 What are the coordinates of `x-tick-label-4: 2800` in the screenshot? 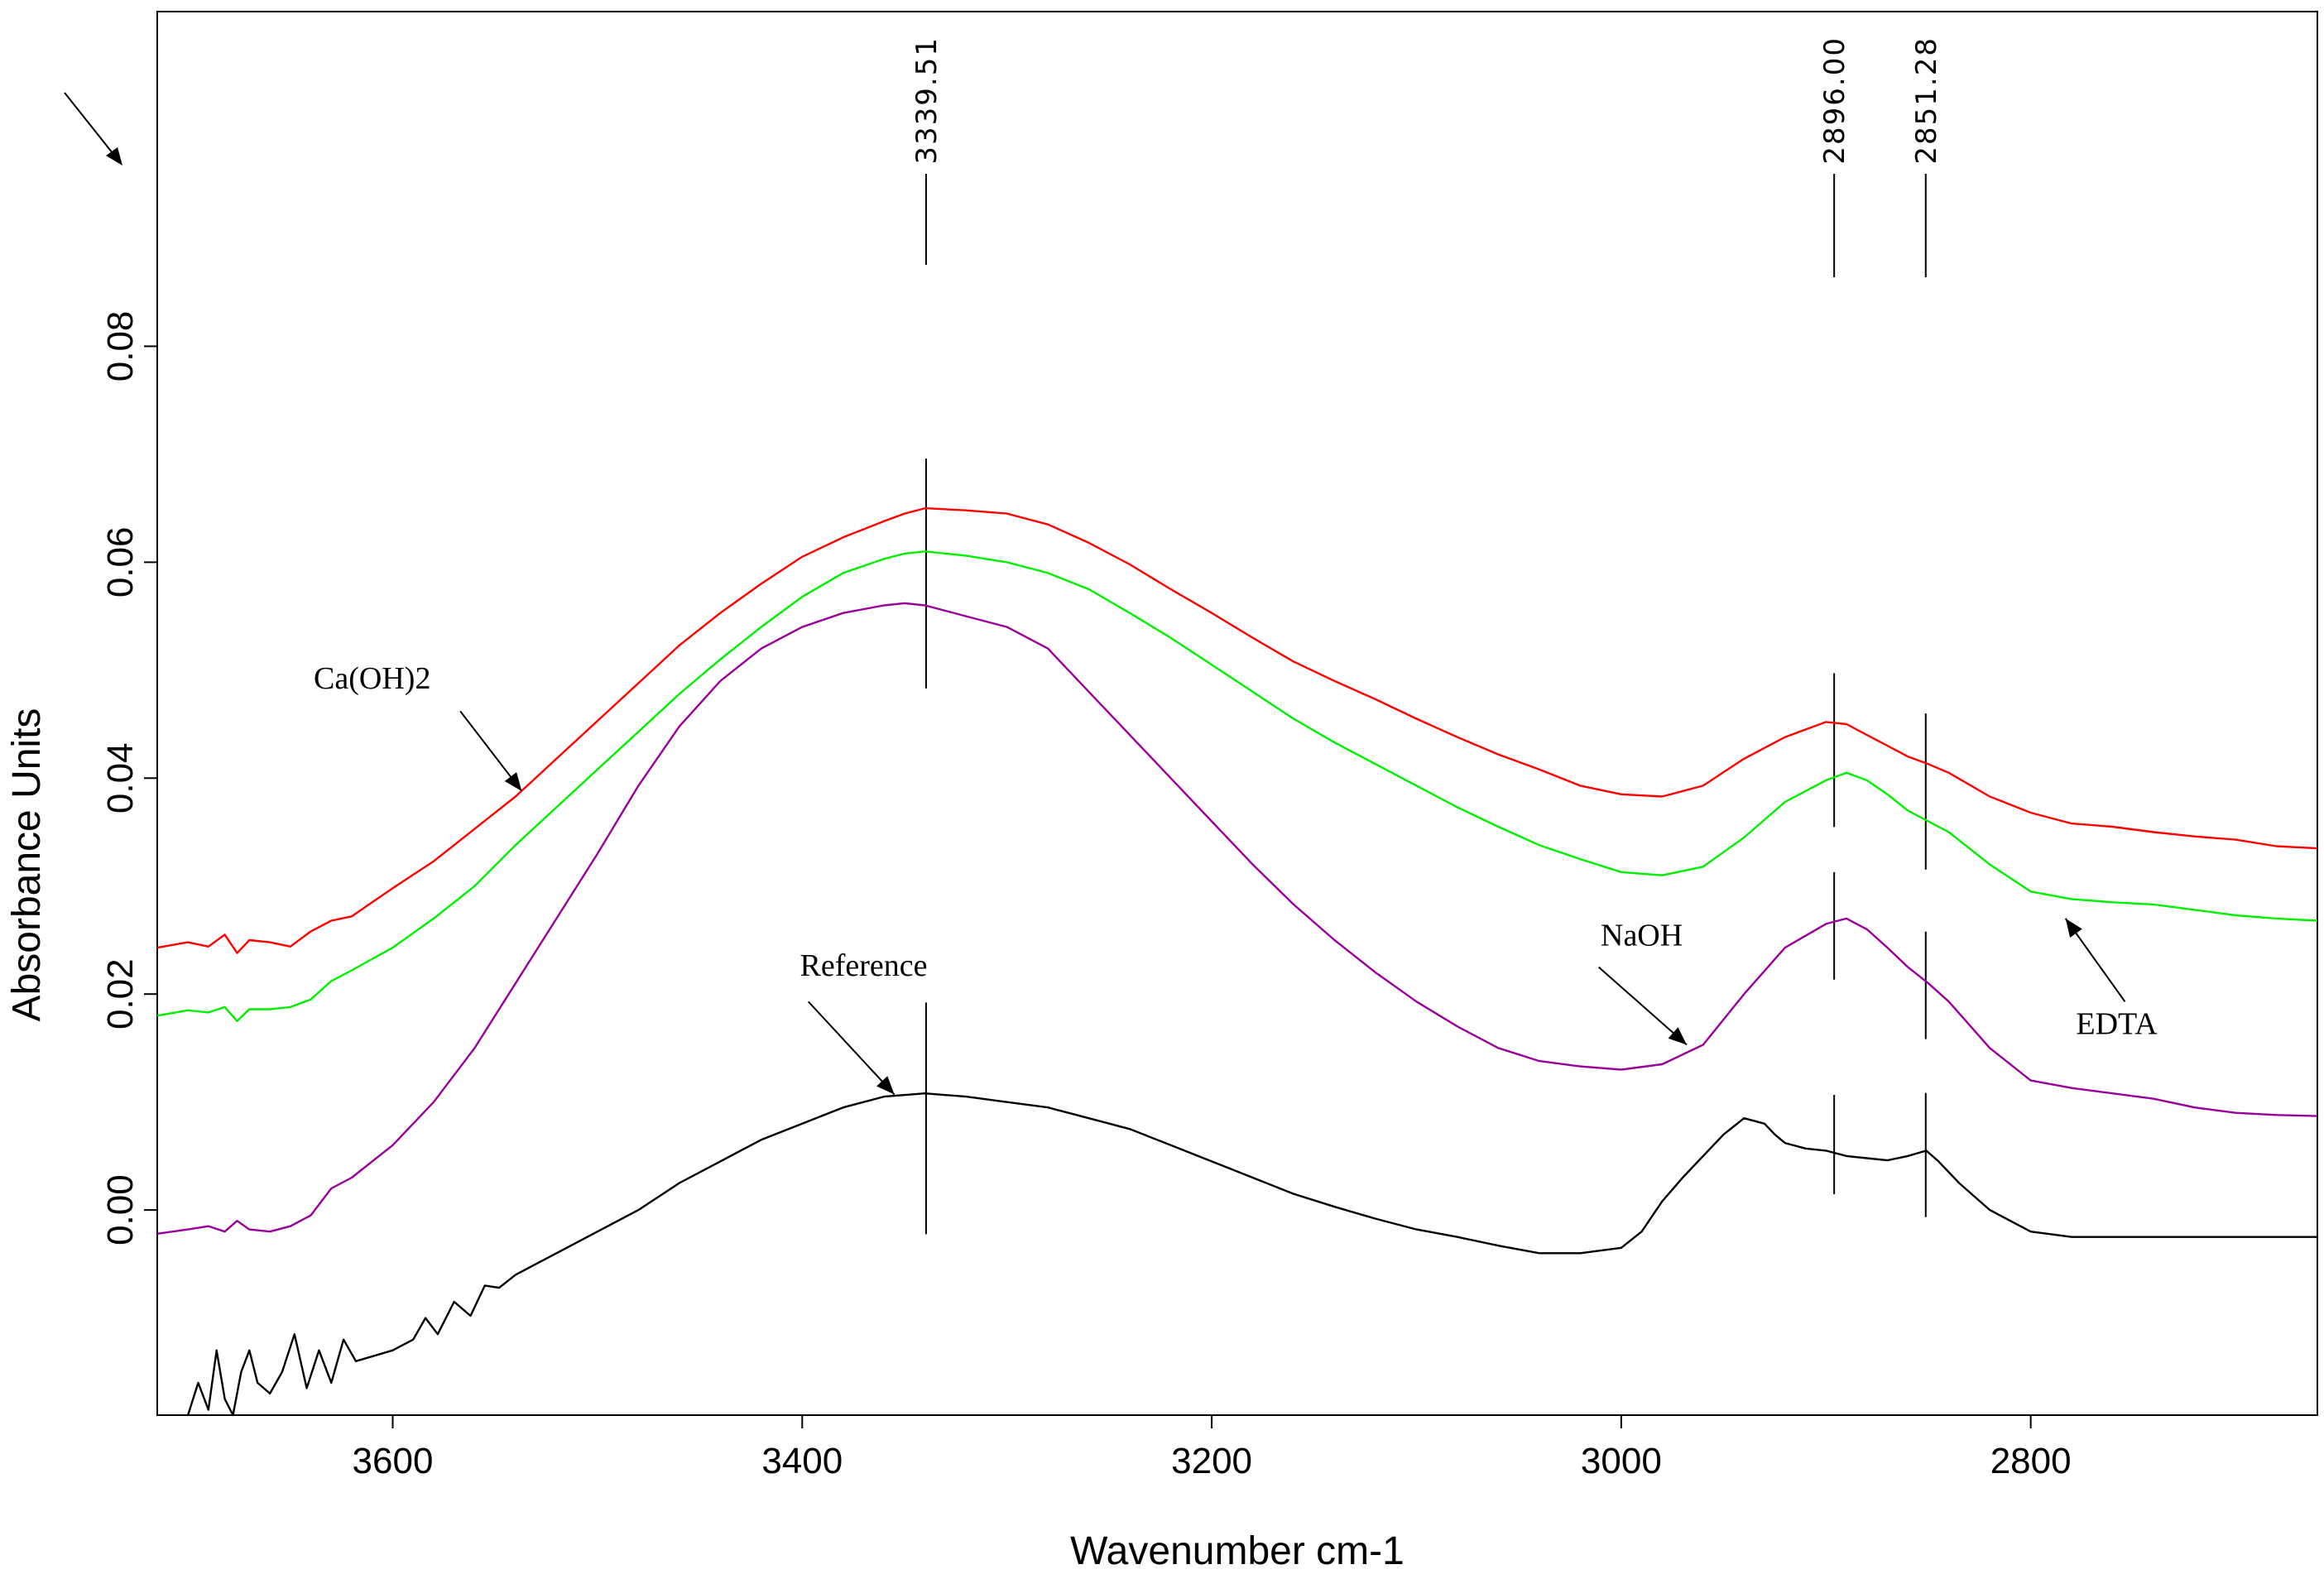 It's located at (2031, 1461).